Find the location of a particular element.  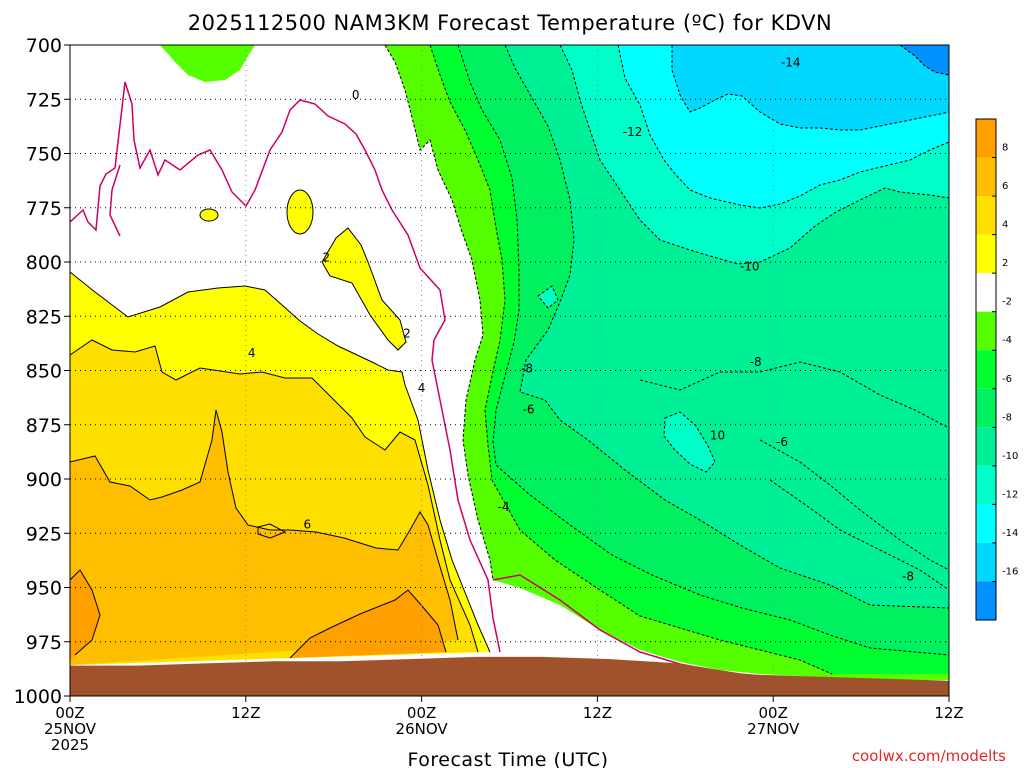

isotherm-minus14 is located at coordinates (810, 88).